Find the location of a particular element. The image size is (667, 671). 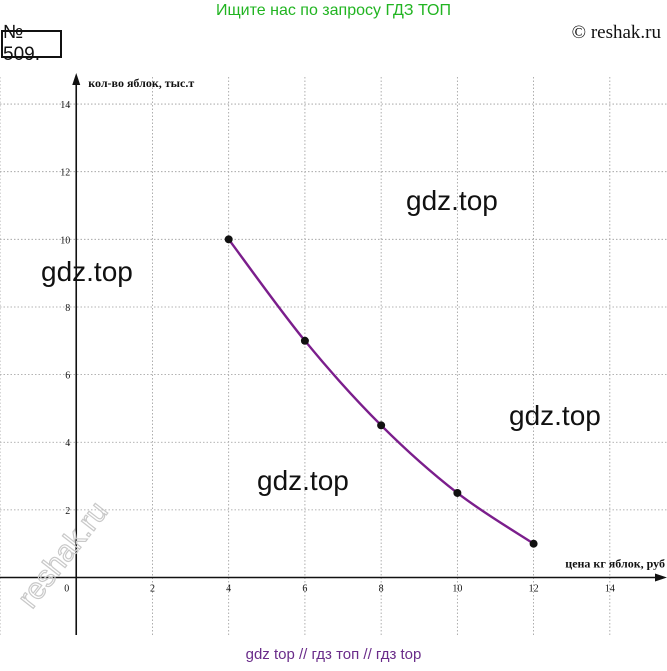

y-tick-label: 14 is located at coordinates (65, 105).